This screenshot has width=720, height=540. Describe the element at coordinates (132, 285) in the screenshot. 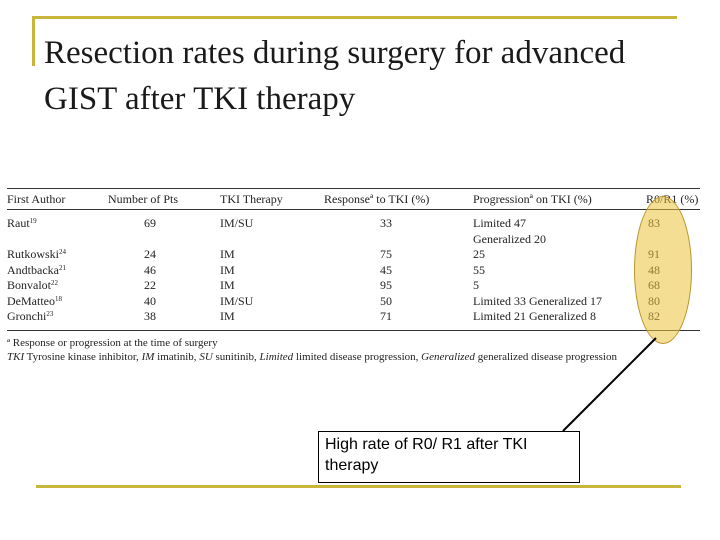

I see `table-cell-pts: 22` at that location.